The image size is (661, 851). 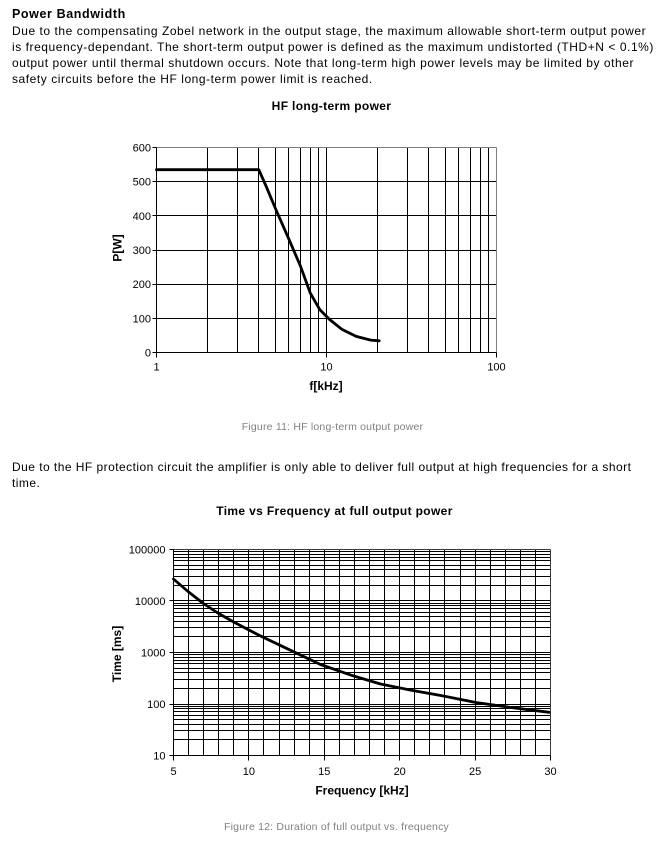 I want to click on svg-text: 0, so click(x=148, y=354).